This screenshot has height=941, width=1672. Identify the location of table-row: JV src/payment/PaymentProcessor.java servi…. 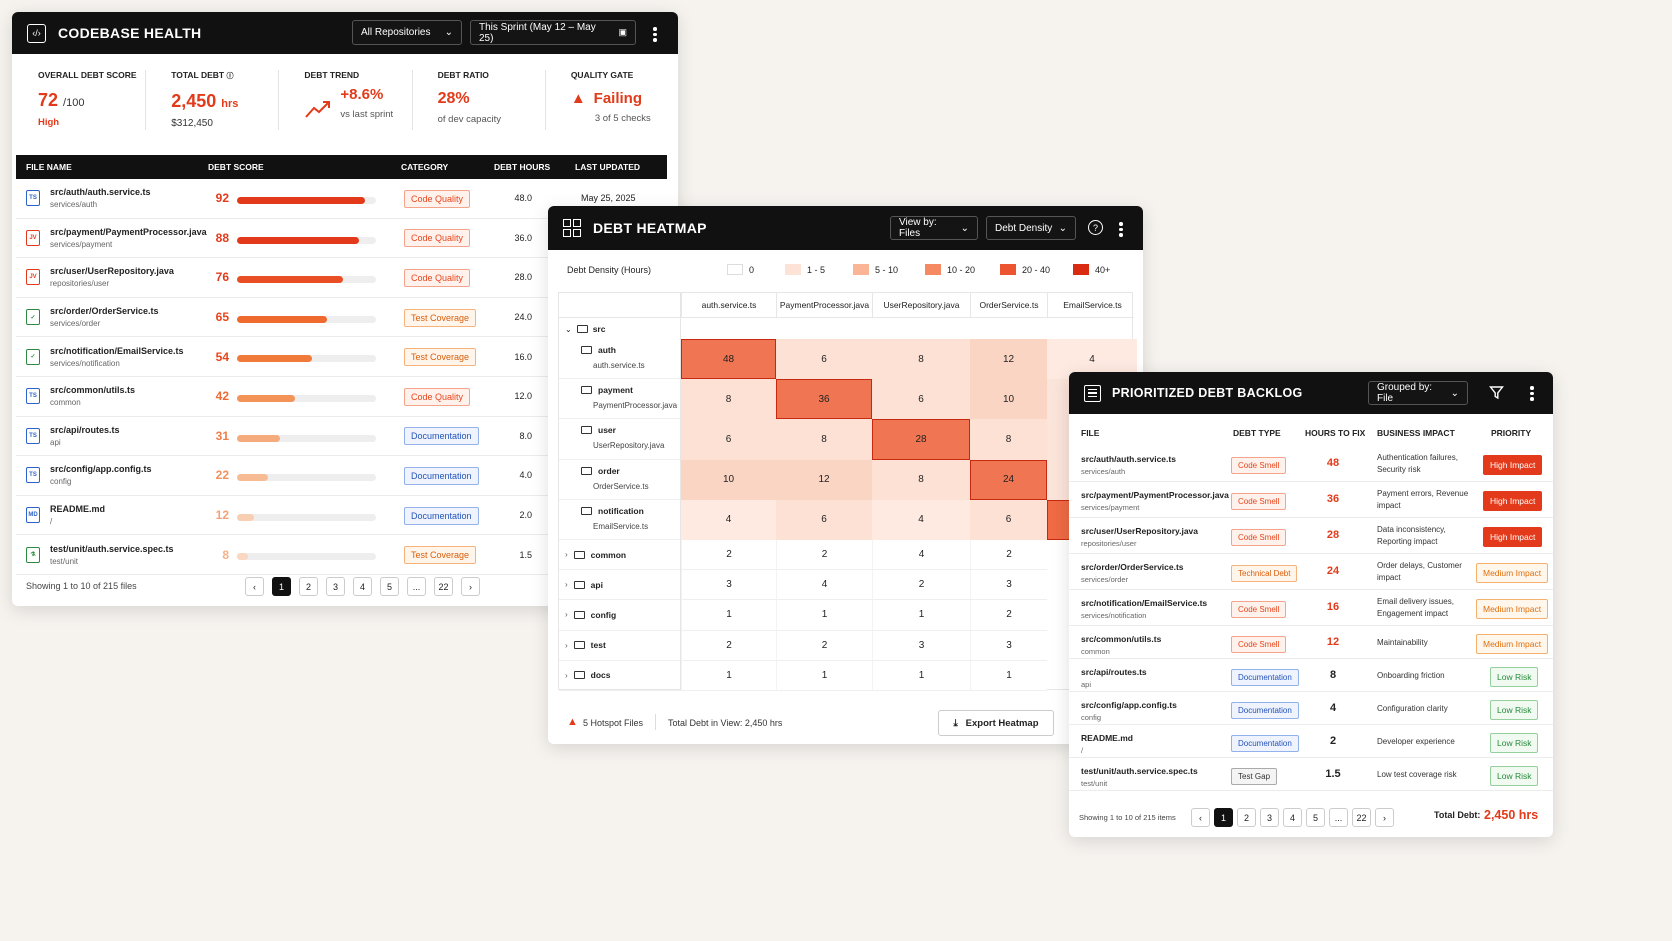
(341, 239).